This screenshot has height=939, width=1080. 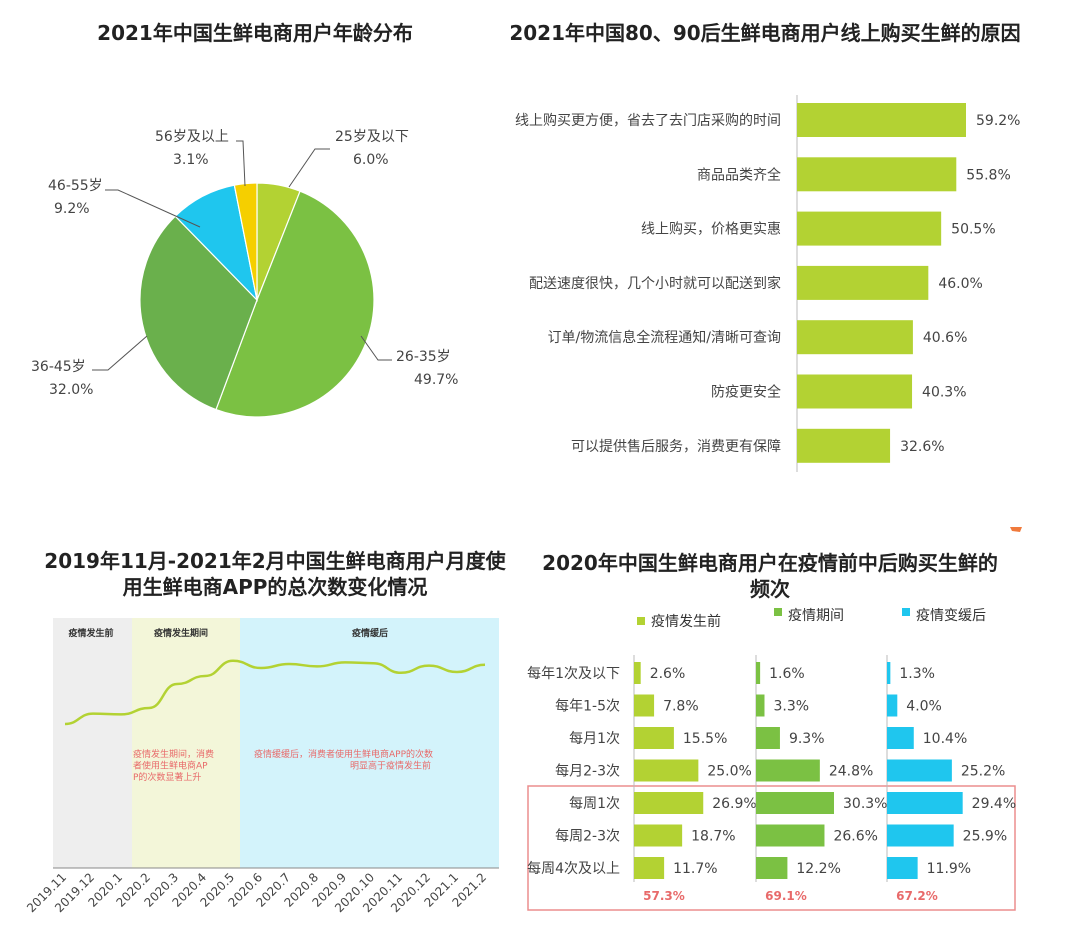 What do you see at coordinates (173, 754) in the screenshot?
I see `annotation-line: 疫情发生期间，消费` at bounding box center [173, 754].